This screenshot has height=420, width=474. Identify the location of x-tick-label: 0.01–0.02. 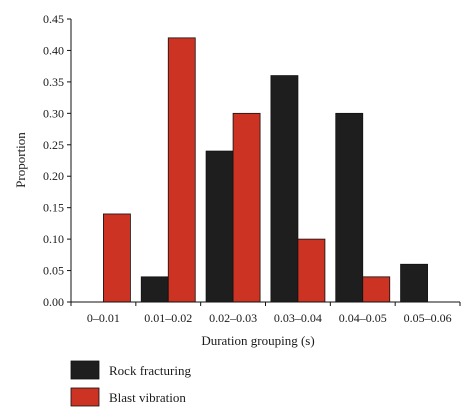
(168, 318).